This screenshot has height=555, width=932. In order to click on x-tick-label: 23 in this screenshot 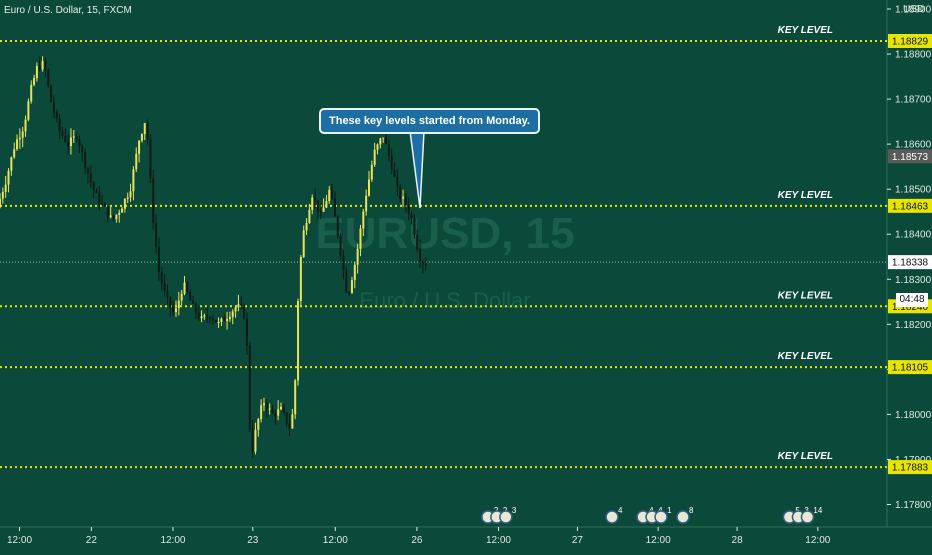, I will do `click(253, 540)`.